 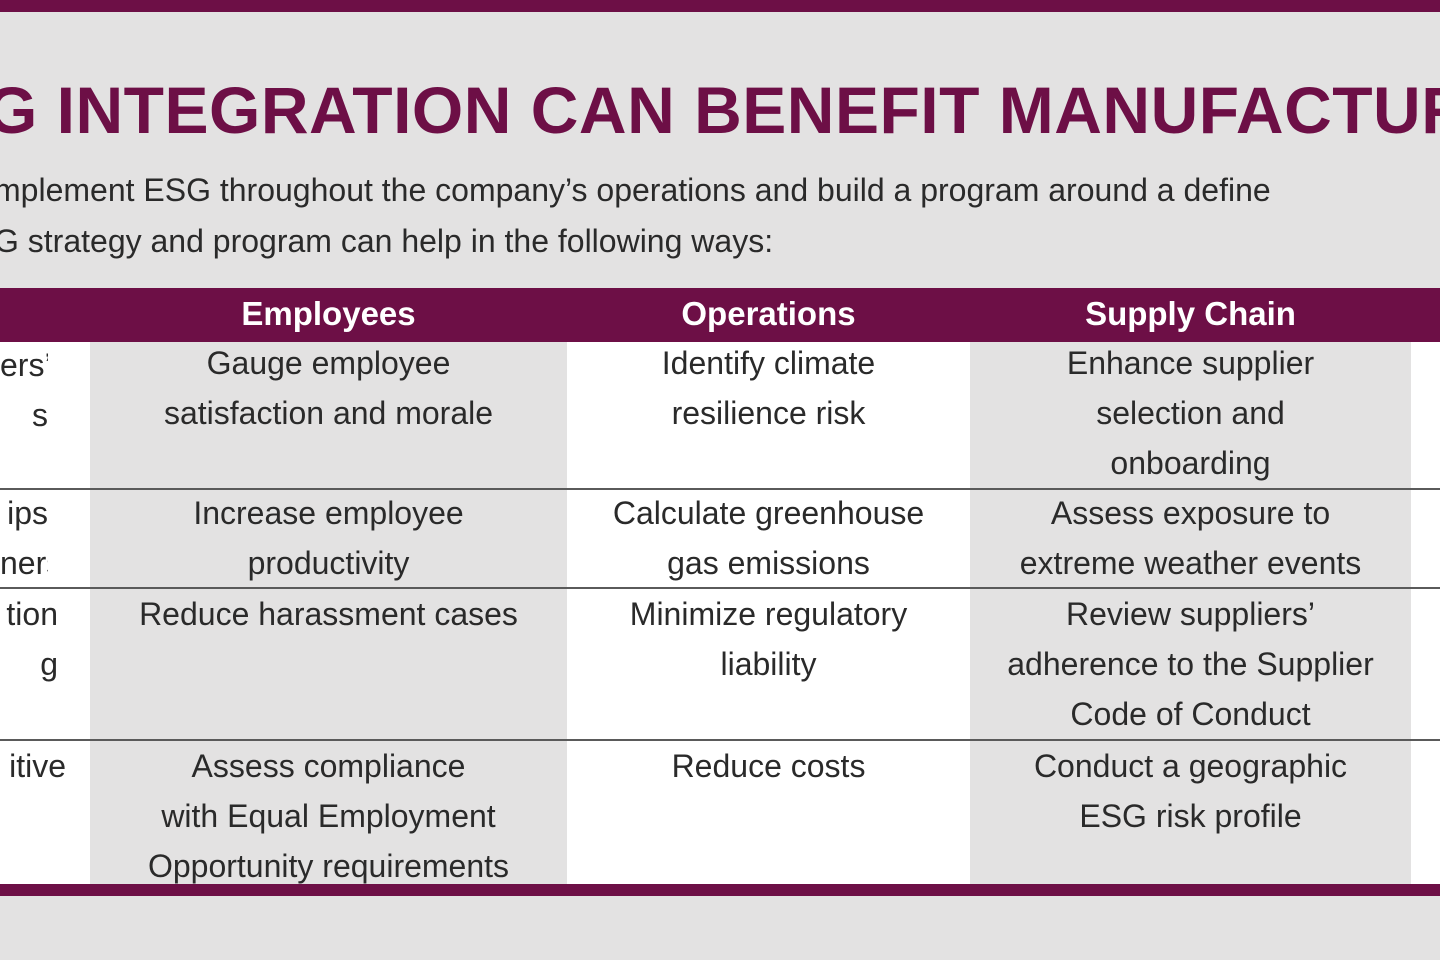 What do you see at coordinates (1190, 313) in the screenshot?
I see `header-supply-chain: Supply Chain` at bounding box center [1190, 313].